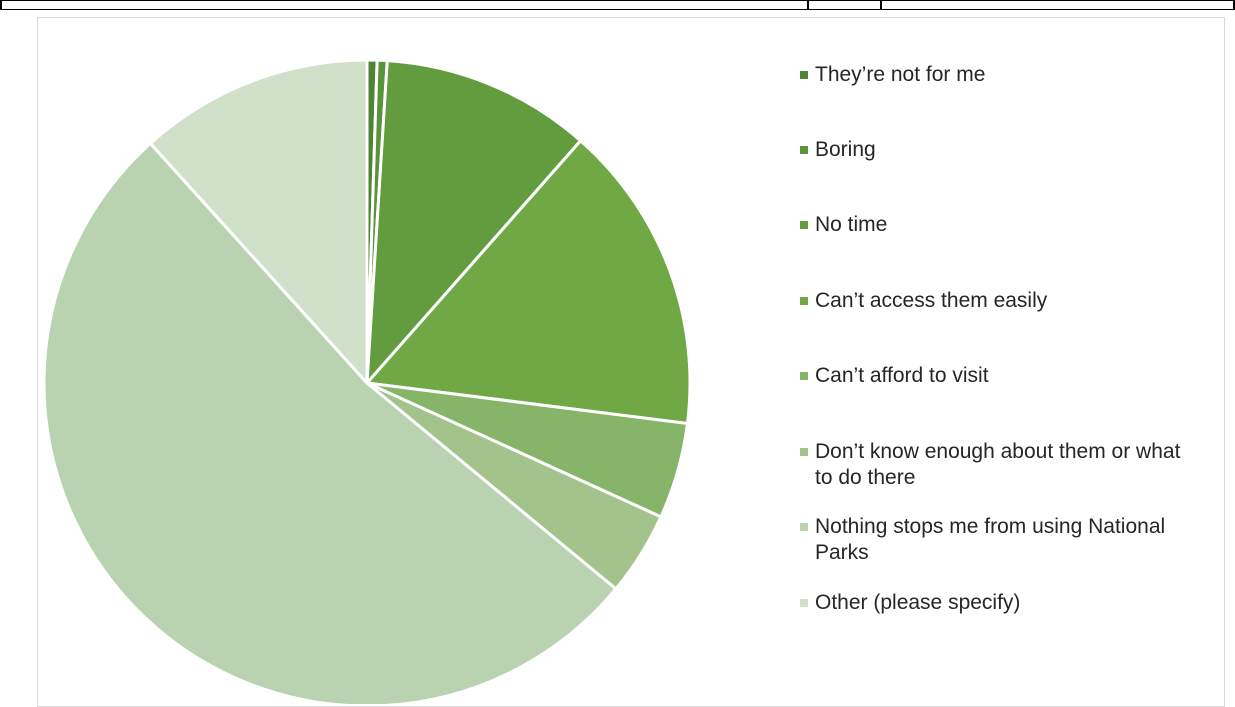 The width and height of the screenshot is (1235, 707). What do you see at coordinates (931, 300) in the screenshot?
I see `legend-label: Can’t access them easily` at bounding box center [931, 300].